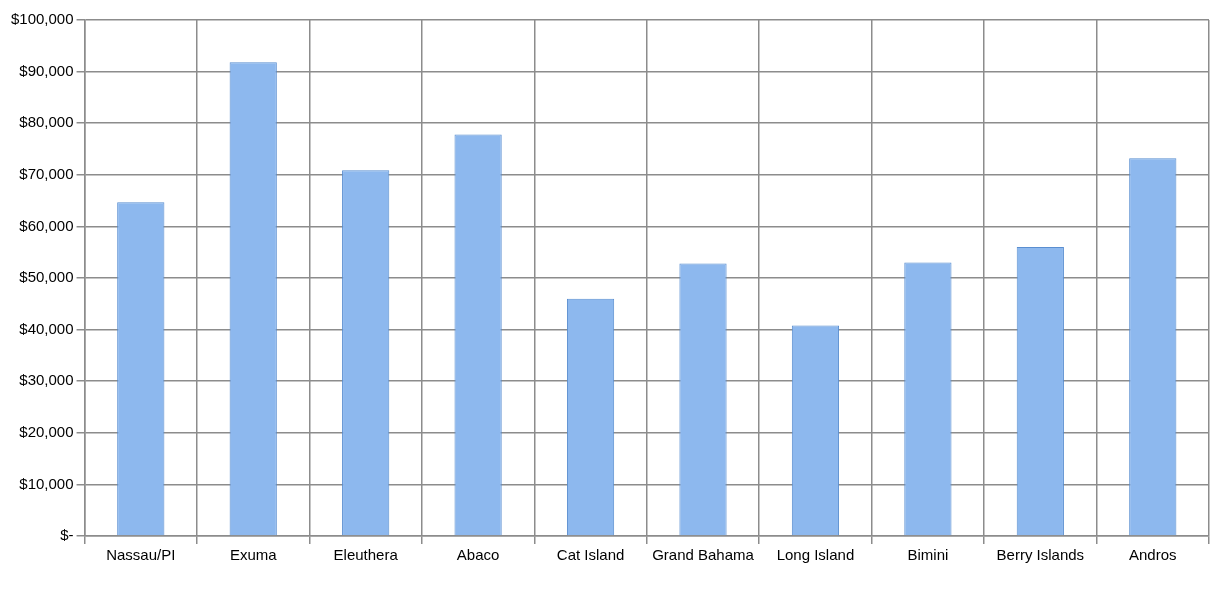 The width and height of the screenshot is (1225, 599). I want to click on x-tick-label: Nassau/PI, so click(141, 555).